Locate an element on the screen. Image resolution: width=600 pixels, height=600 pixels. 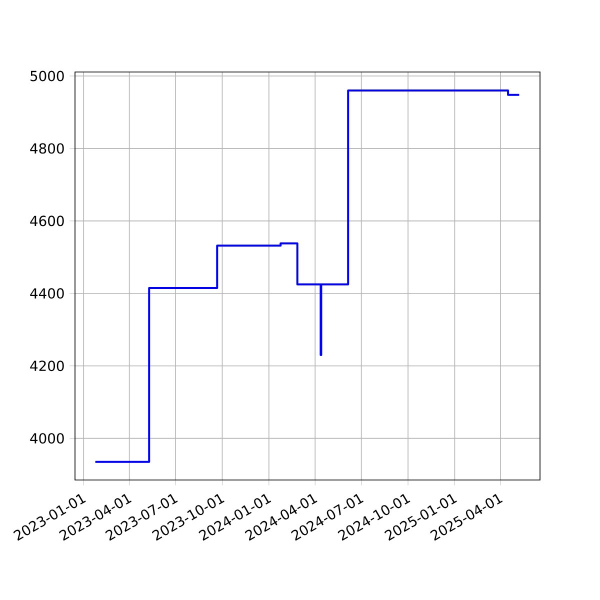
y-tick-label: 4600 is located at coordinates (47, 221).